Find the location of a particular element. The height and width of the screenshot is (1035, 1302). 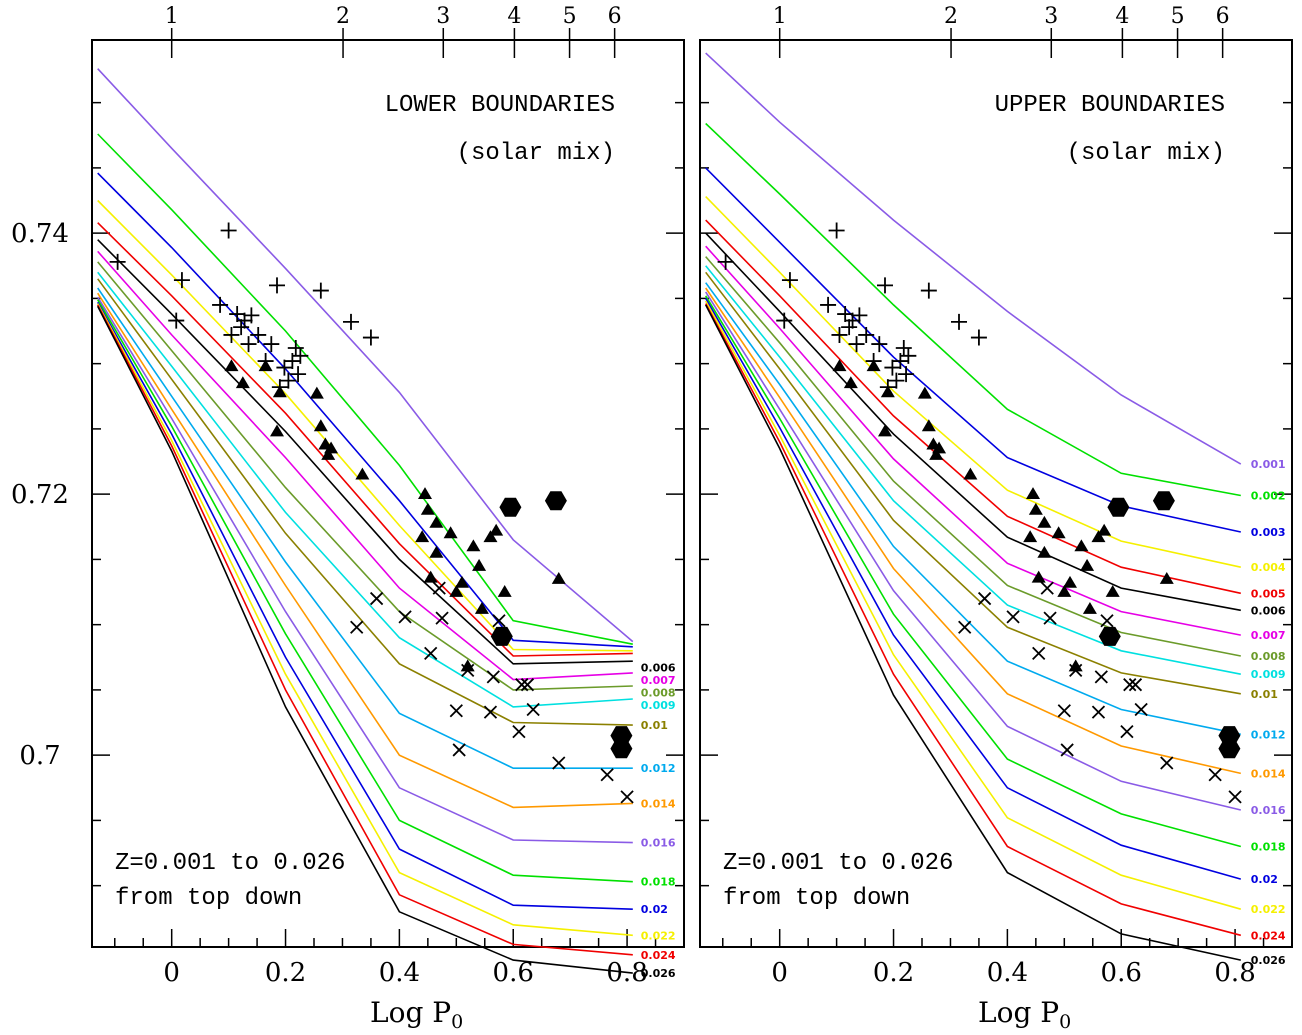

z-label-0.022: 0.022 is located at coordinates (1268, 909).